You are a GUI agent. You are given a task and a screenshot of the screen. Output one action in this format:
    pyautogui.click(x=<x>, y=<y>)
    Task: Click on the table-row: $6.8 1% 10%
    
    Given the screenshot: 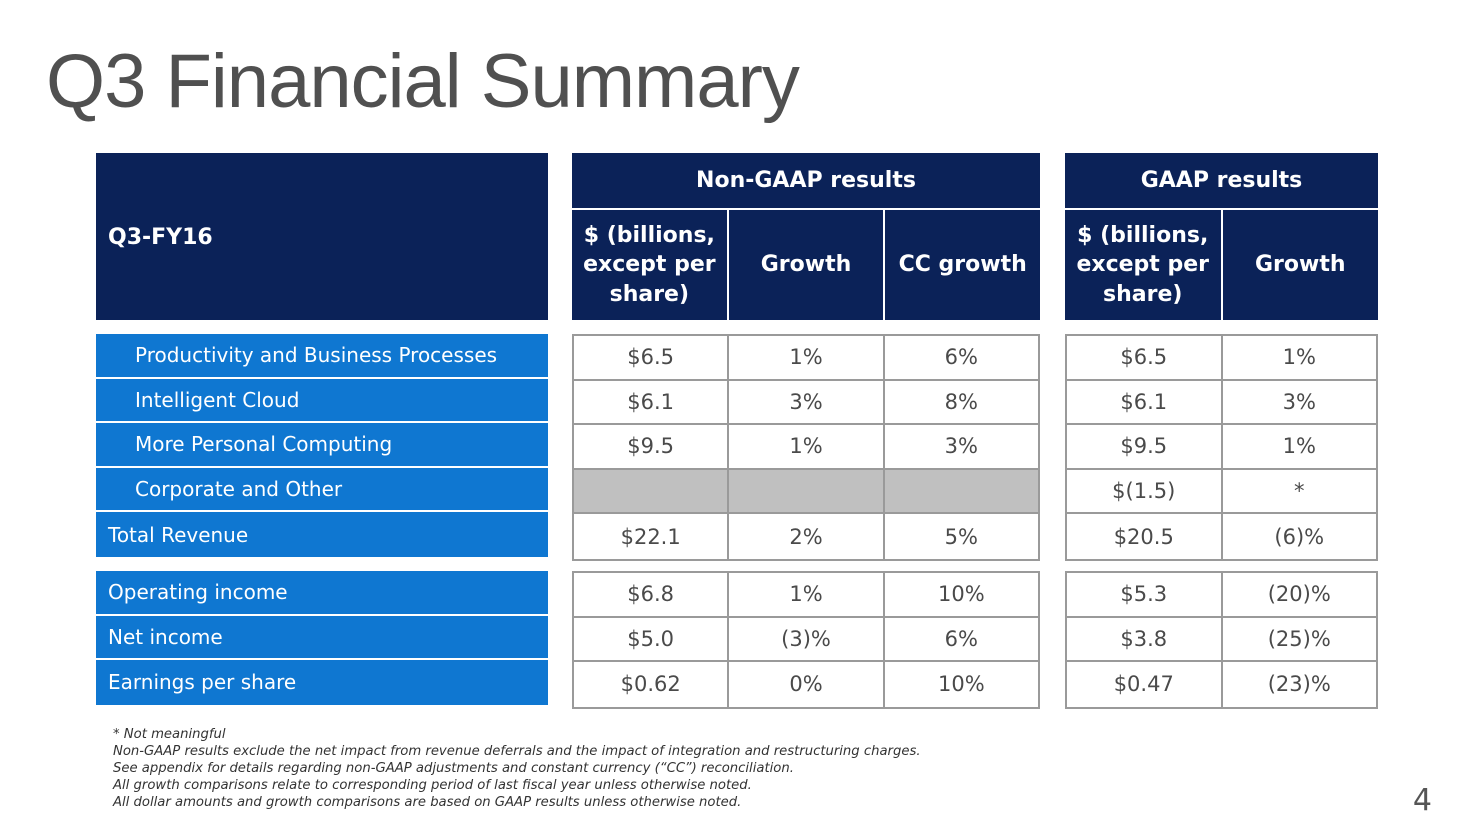 What is the action you would take?
    pyautogui.click(x=806, y=595)
    